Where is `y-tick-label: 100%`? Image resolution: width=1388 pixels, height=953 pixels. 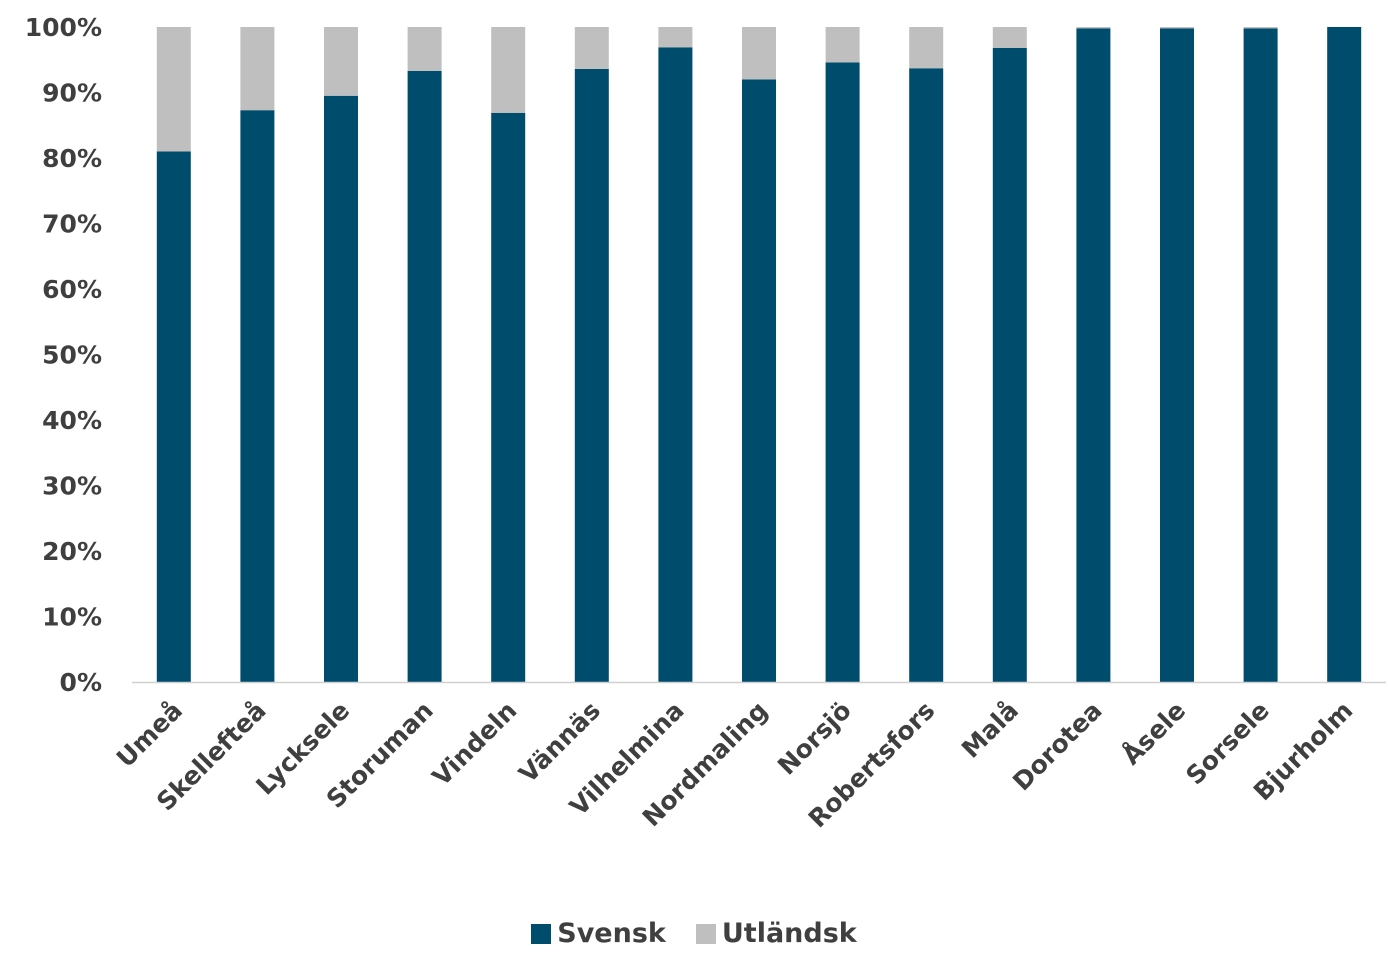
y-tick-label: 100% is located at coordinates (63, 27).